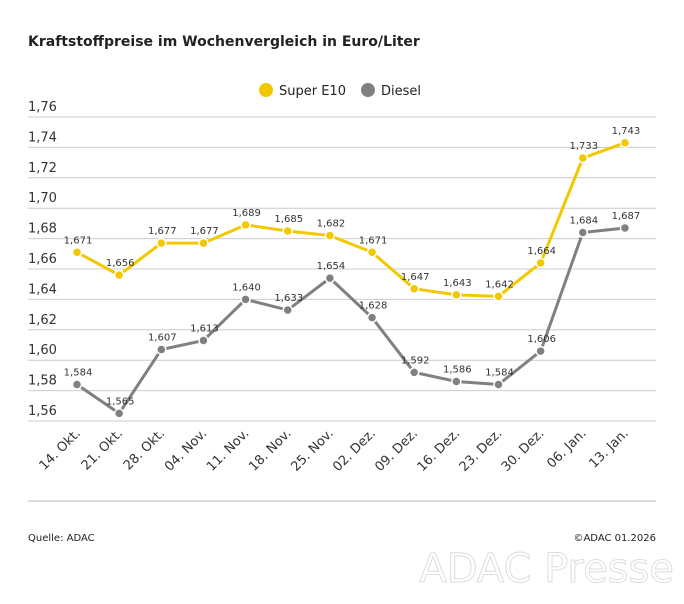 The width and height of the screenshot is (684, 604). What do you see at coordinates (42, 229) in the screenshot?
I see `y-tick-label: 1,68` at bounding box center [42, 229].